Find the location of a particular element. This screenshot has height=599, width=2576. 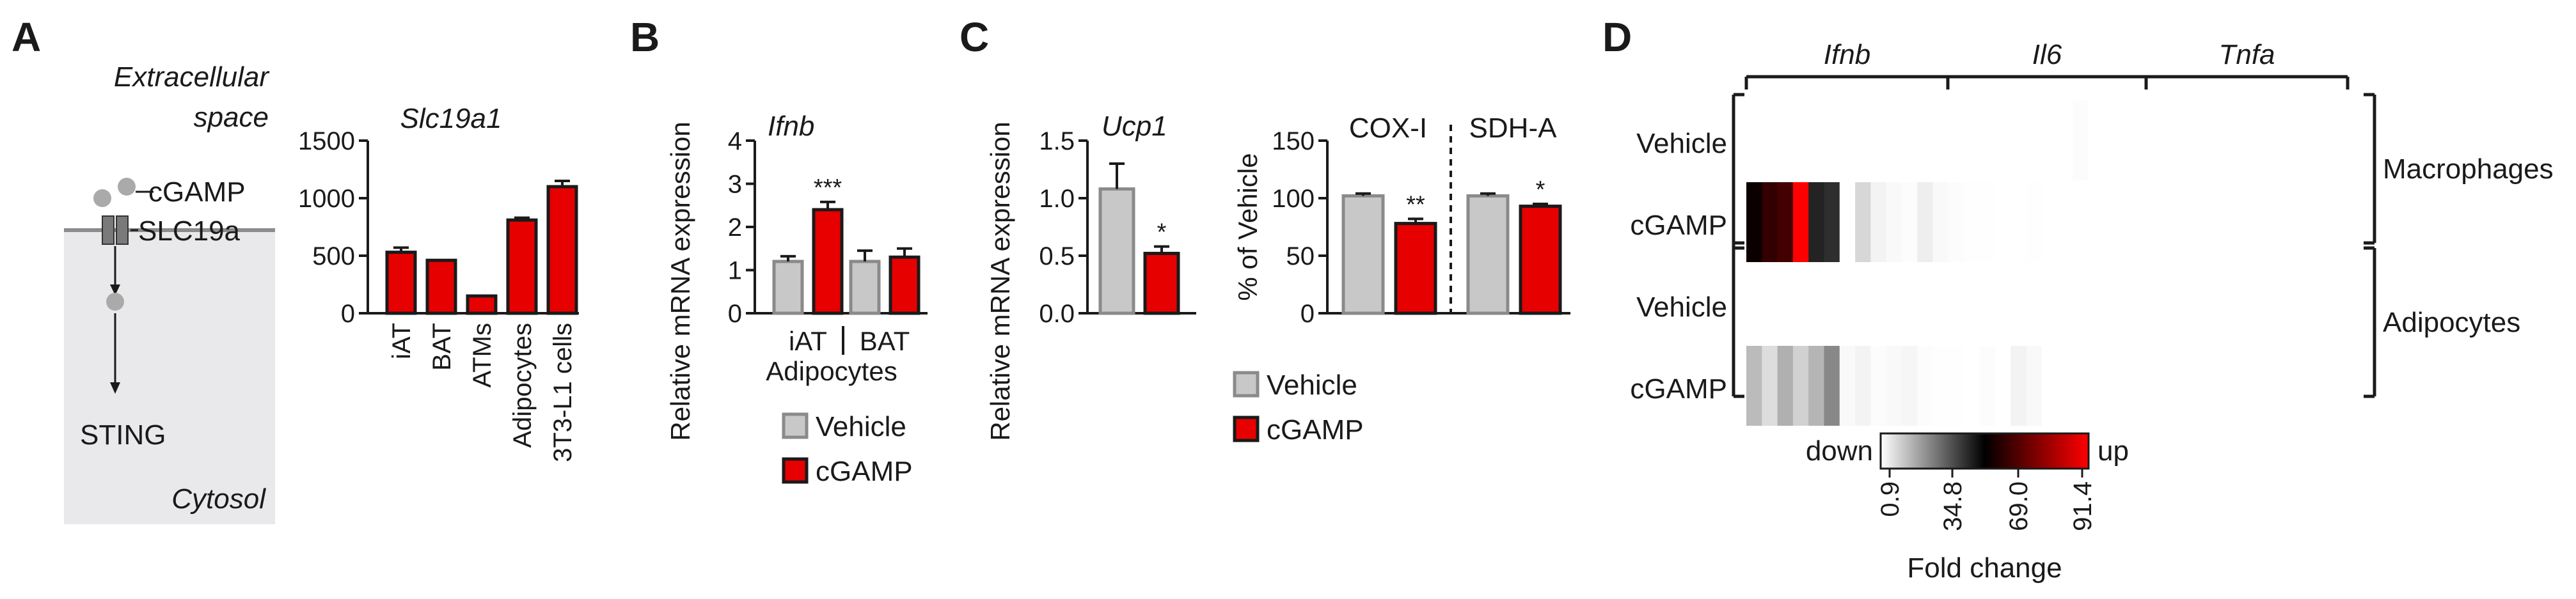

significance-marker: ** is located at coordinates (1415, 204).